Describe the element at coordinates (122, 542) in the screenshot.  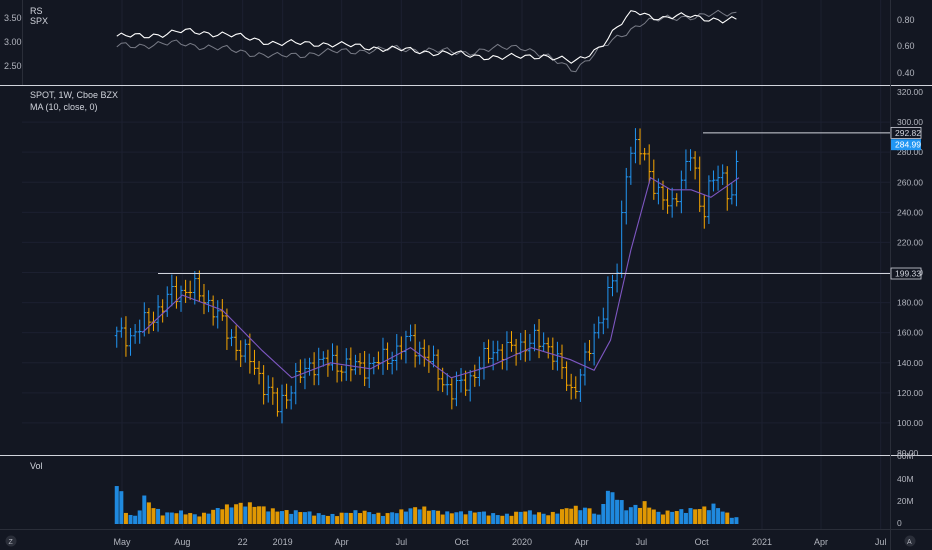
I see `time-label: May` at that location.